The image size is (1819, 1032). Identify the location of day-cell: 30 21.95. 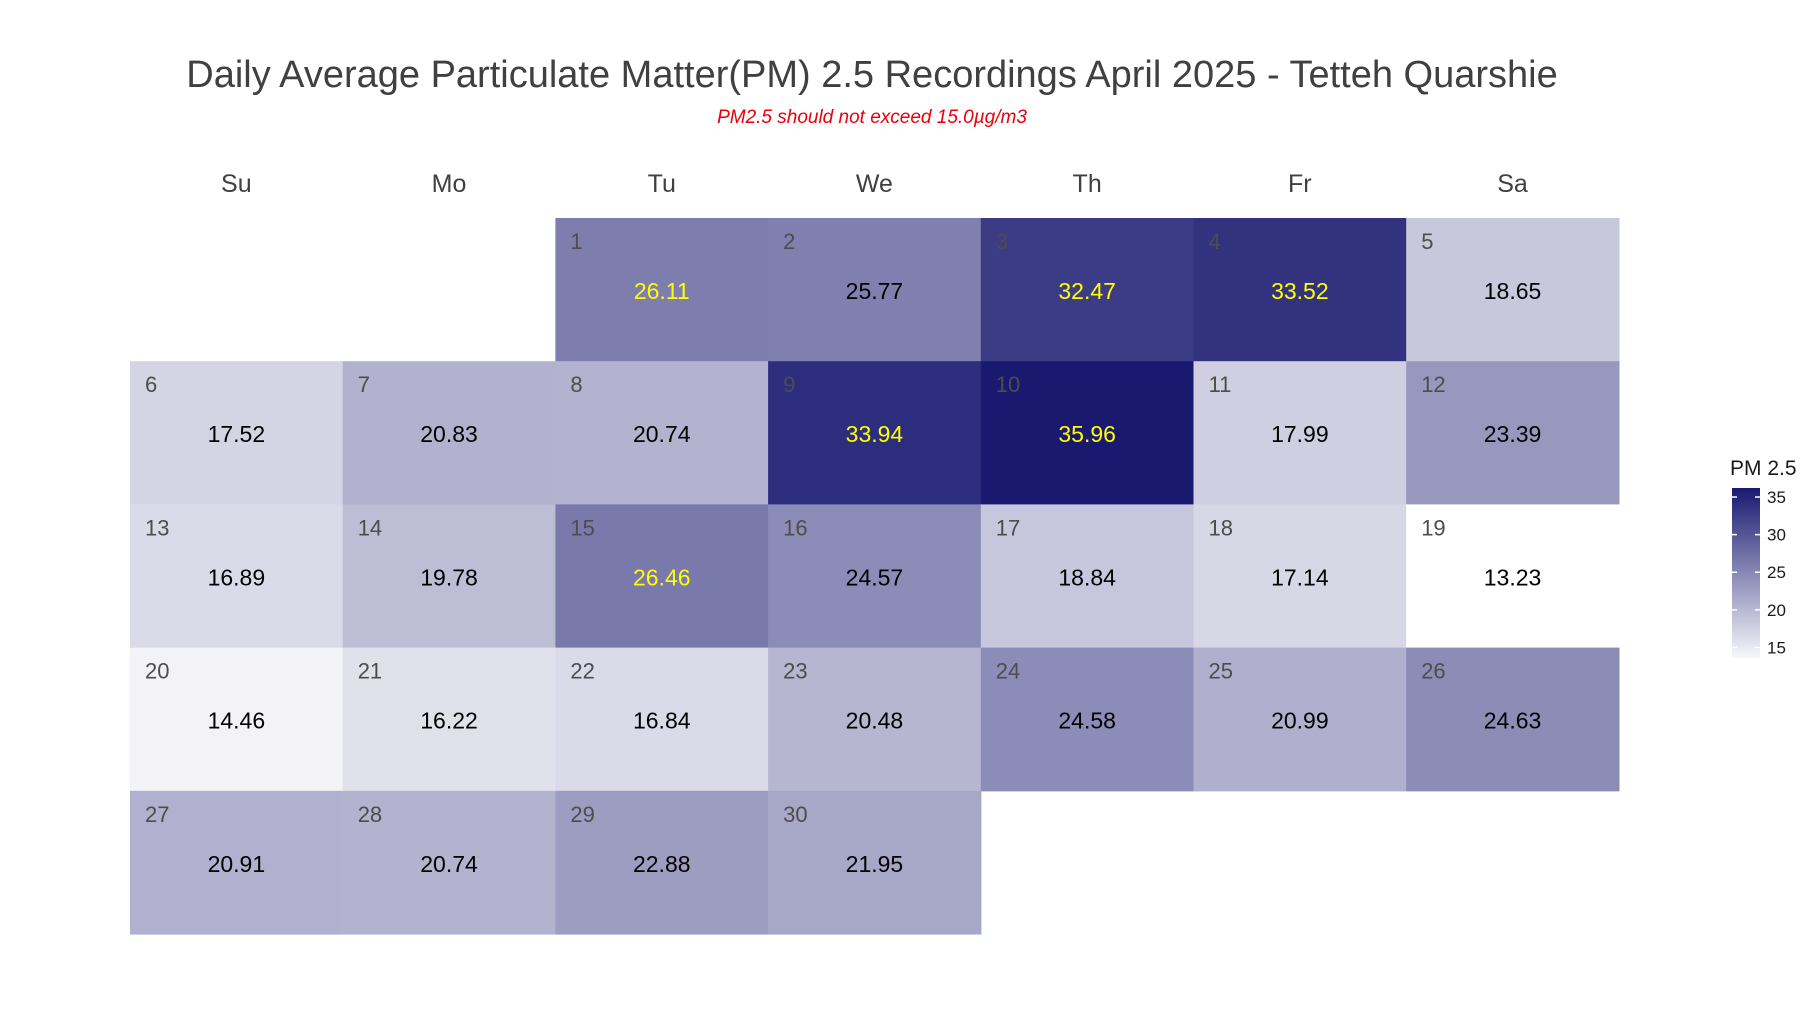
(875, 862).